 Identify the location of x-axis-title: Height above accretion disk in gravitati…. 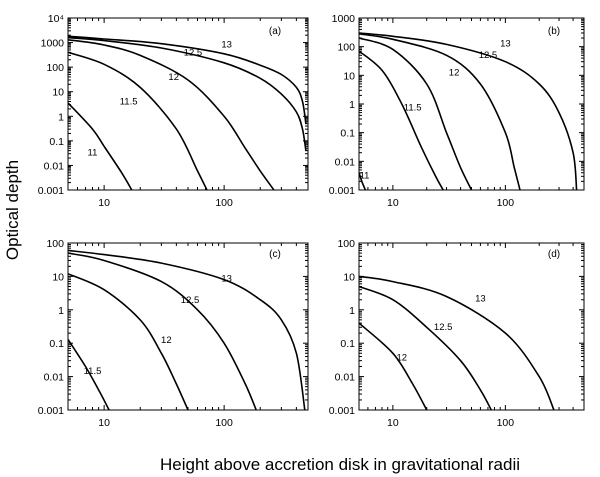
(340, 464).